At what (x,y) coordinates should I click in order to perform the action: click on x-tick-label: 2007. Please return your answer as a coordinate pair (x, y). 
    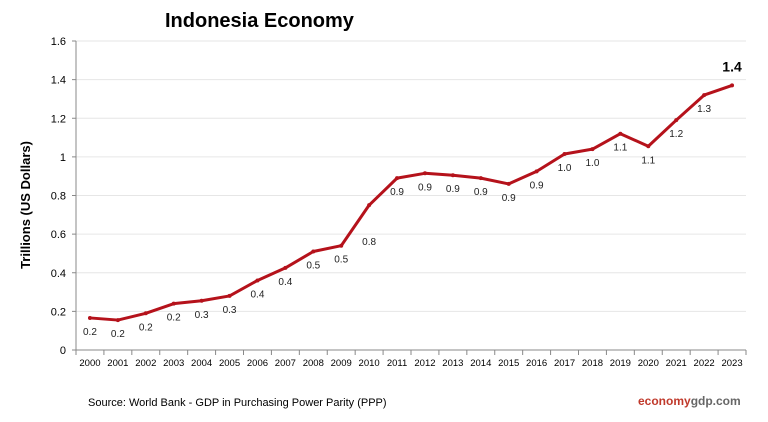
    Looking at the image, I should click on (285, 363).